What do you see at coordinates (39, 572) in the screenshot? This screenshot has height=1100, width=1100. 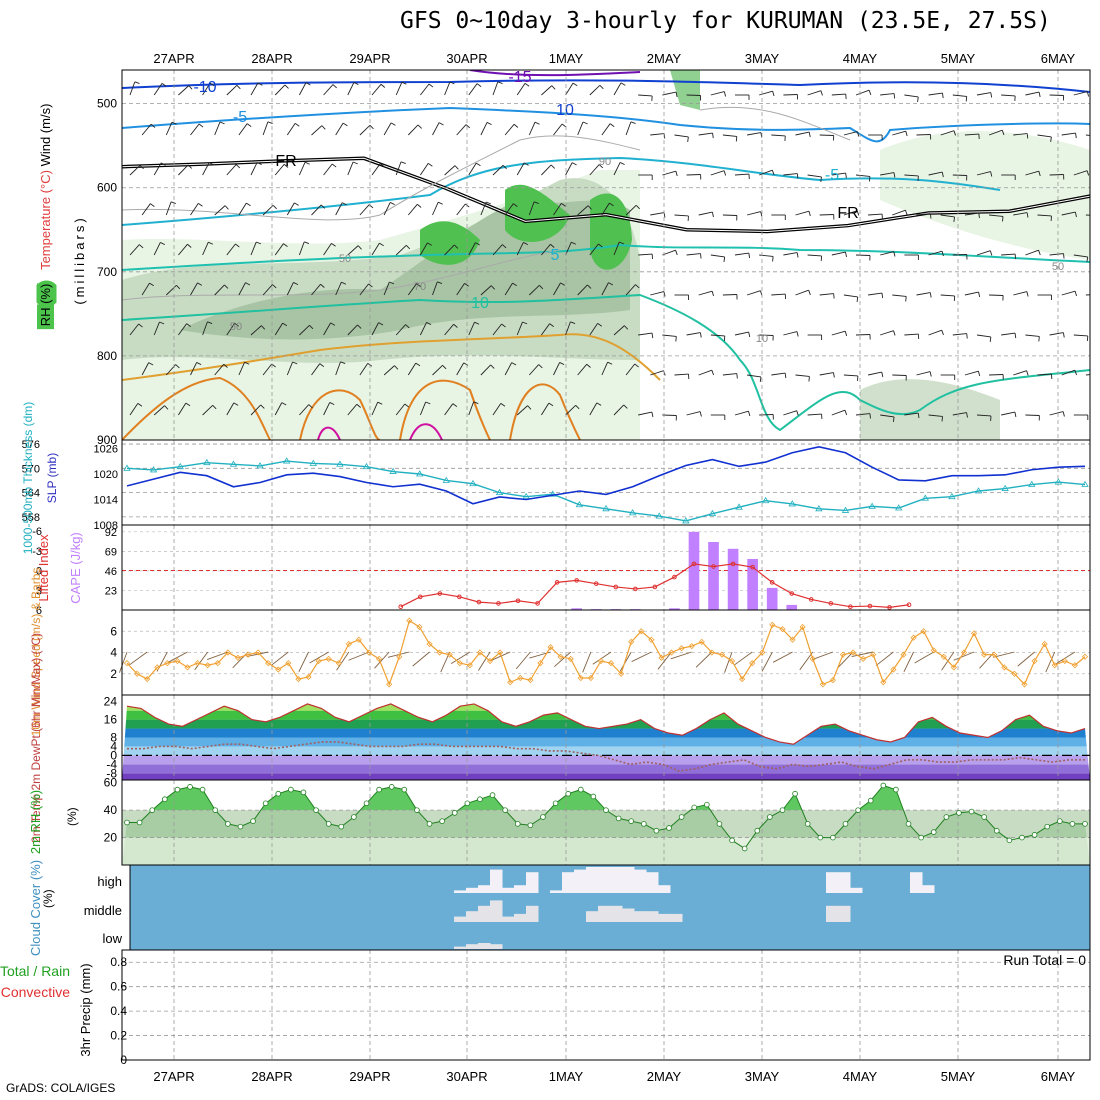 I see `li-tick: 0` at bounding box center [39, 572].